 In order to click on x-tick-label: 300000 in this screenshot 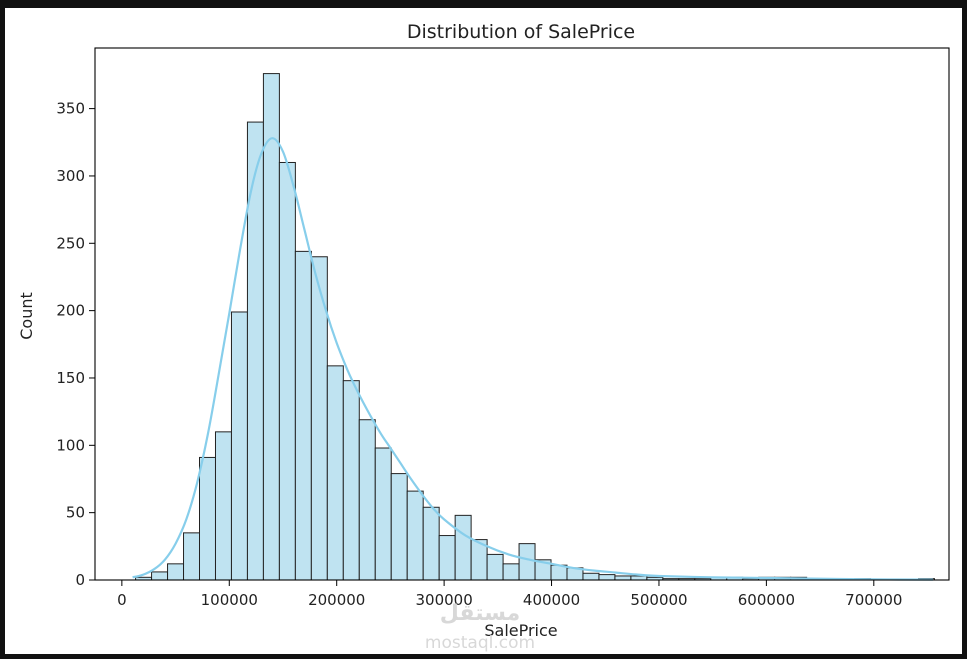, I will do `click(443, 600)`.